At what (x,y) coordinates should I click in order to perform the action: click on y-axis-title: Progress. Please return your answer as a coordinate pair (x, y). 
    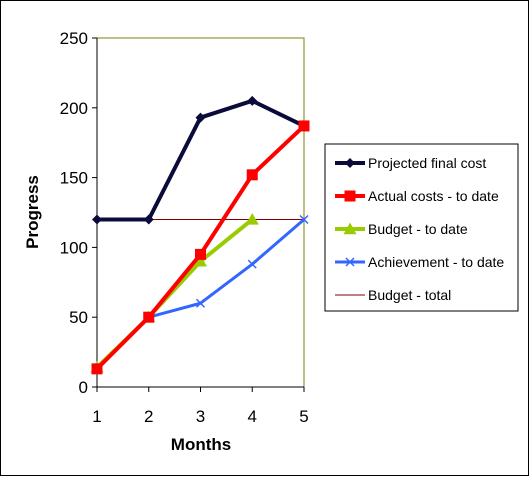
    Looking at the image, I should click on (32, 212).